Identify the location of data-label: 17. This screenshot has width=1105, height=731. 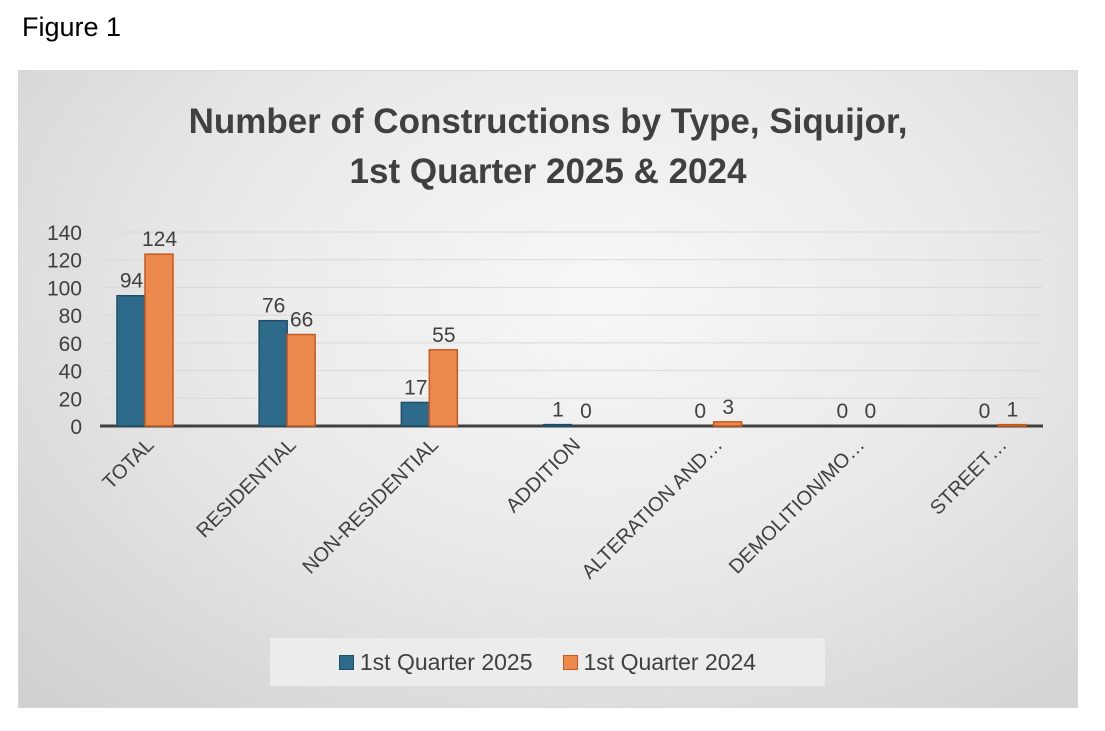
(415, 387).